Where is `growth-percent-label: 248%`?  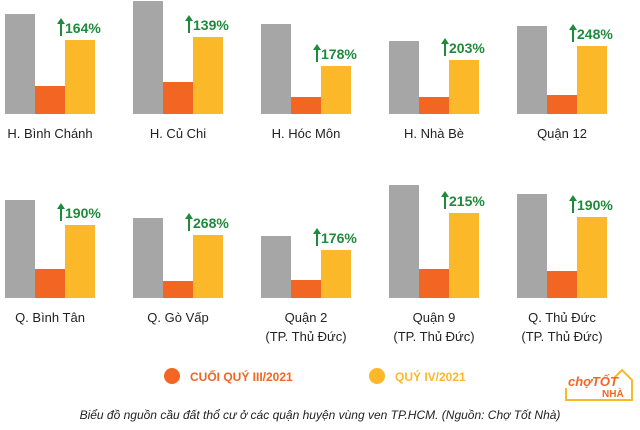
growth-percent-label: 248% is located at coordinates (595, 34).